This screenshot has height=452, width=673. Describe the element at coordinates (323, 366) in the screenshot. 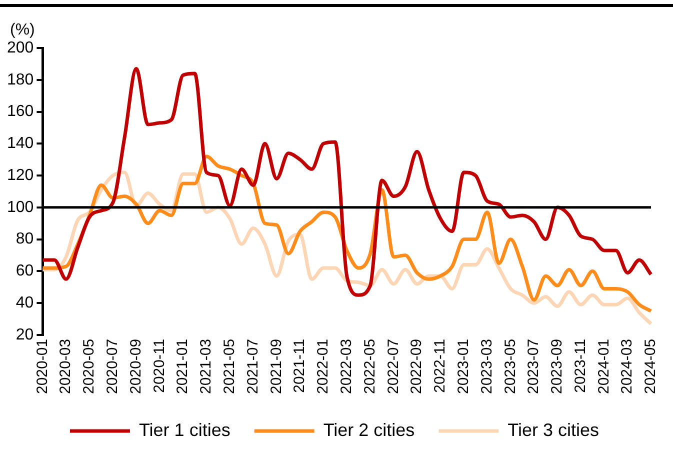

I see `x-tick-label: 2022-01` at that location.